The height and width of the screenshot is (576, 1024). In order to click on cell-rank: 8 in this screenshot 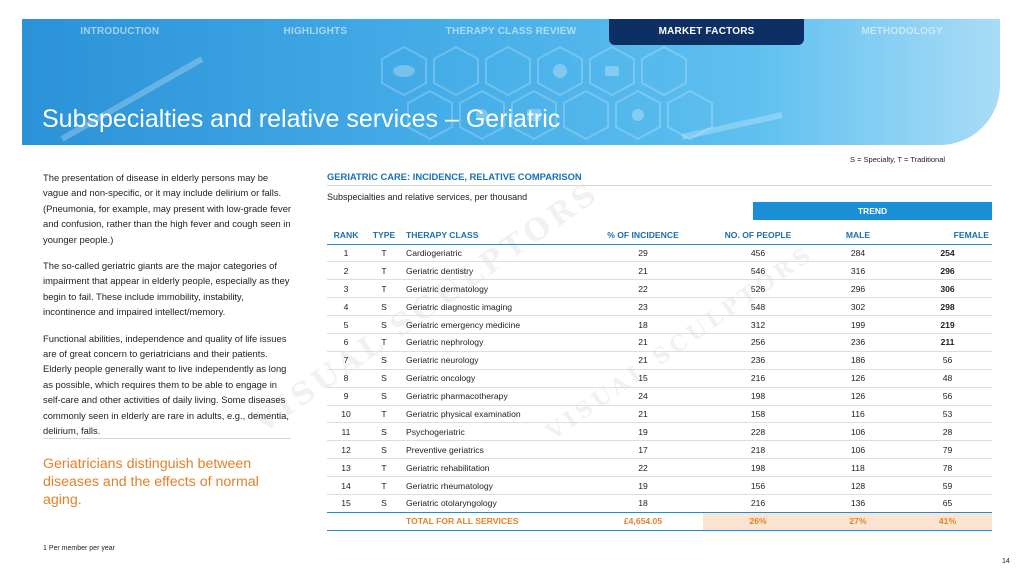, I will do `click(346, 378)`.